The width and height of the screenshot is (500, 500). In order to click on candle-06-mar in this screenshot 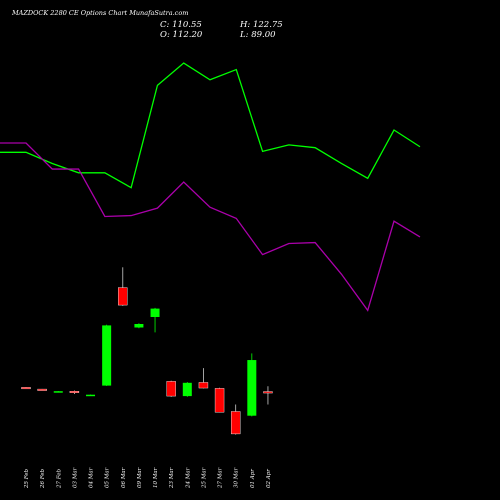, I will do `click(123, 286)`.